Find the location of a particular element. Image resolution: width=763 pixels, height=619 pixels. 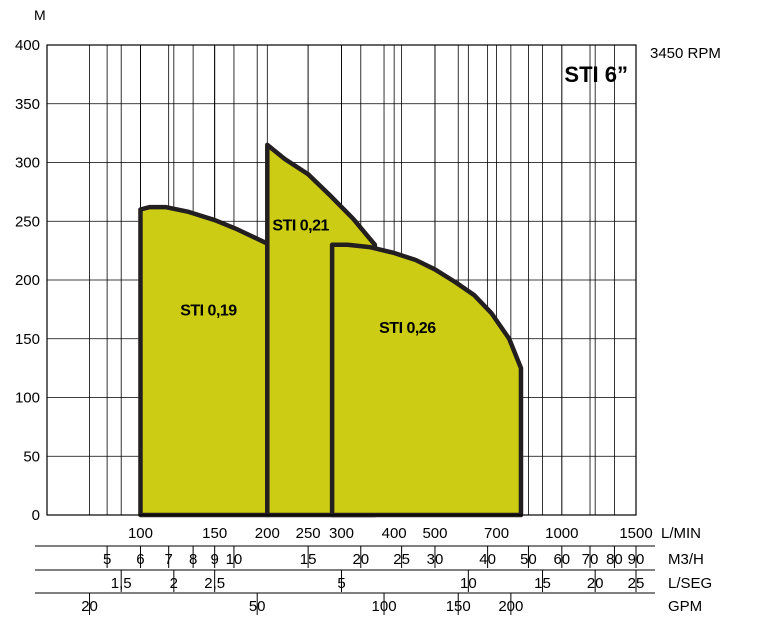

y-axis: 0 50 100 150 200 250 300 350 400 is located at coordinates (27, 280).